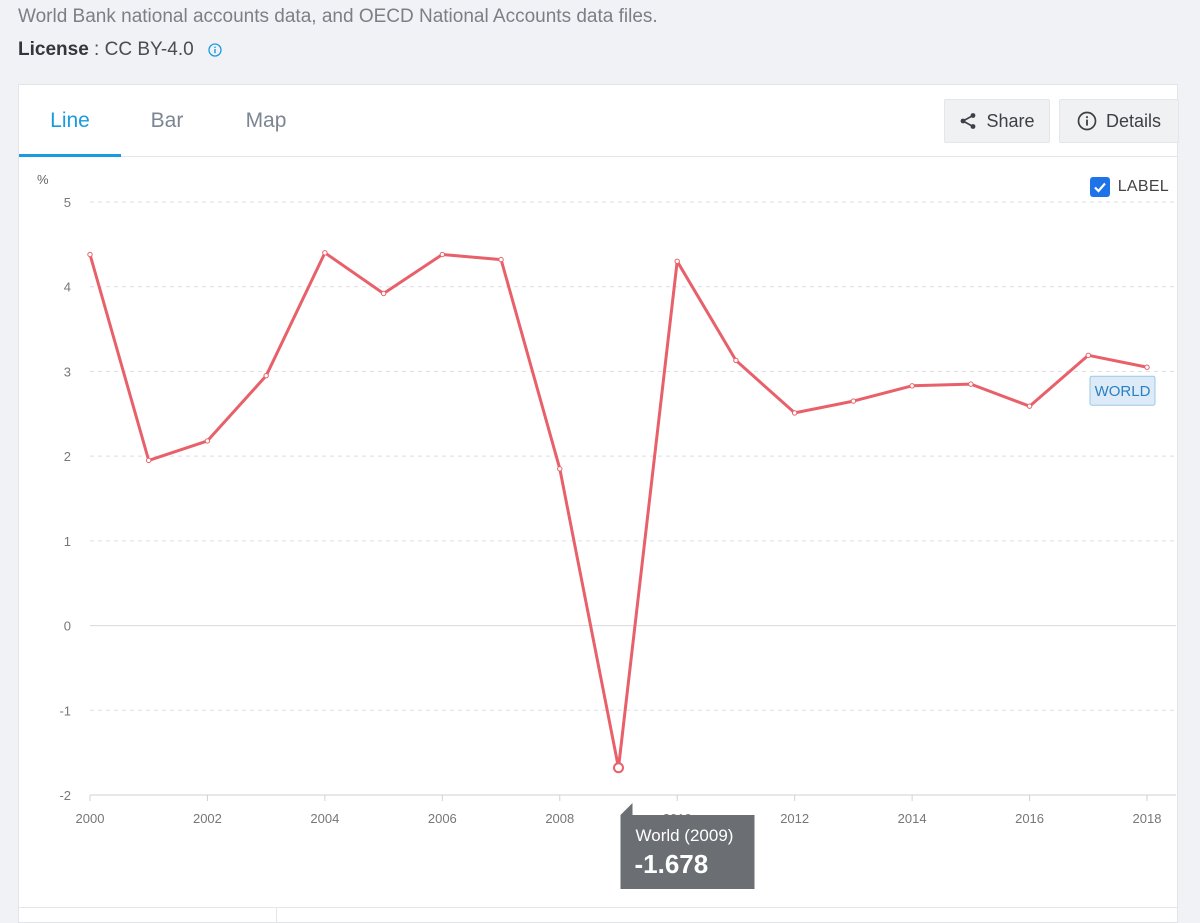 The width and height of the screenshot is (1200, 923). What do you see at coordinates (968, 121) in the screenshot?
I see `share-icon` at bounding box center [968, 121].